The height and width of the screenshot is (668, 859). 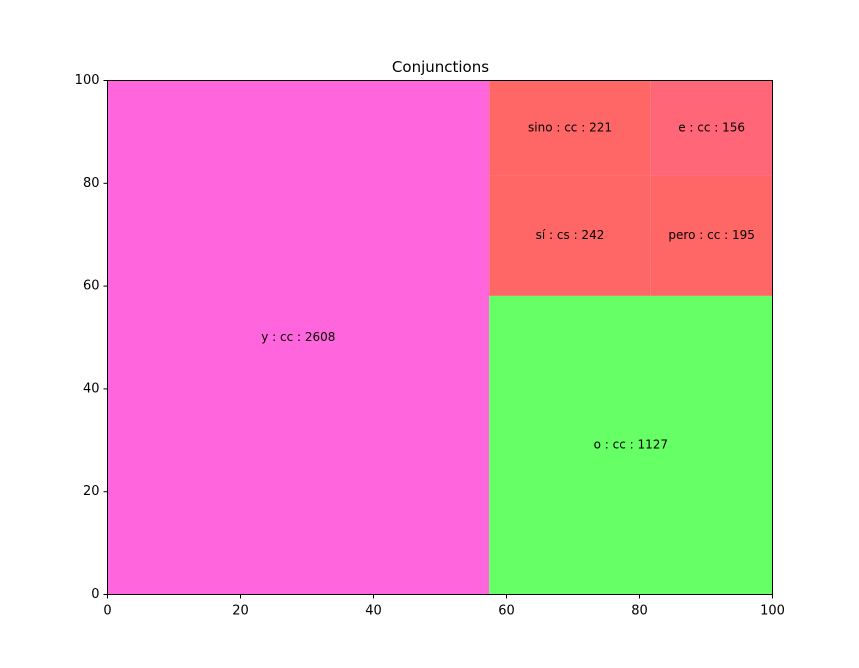 What do you see at coordinates (91, 286) in the screenshot?
I see `y-tick-label: 60` at bounding box center [91, 286].